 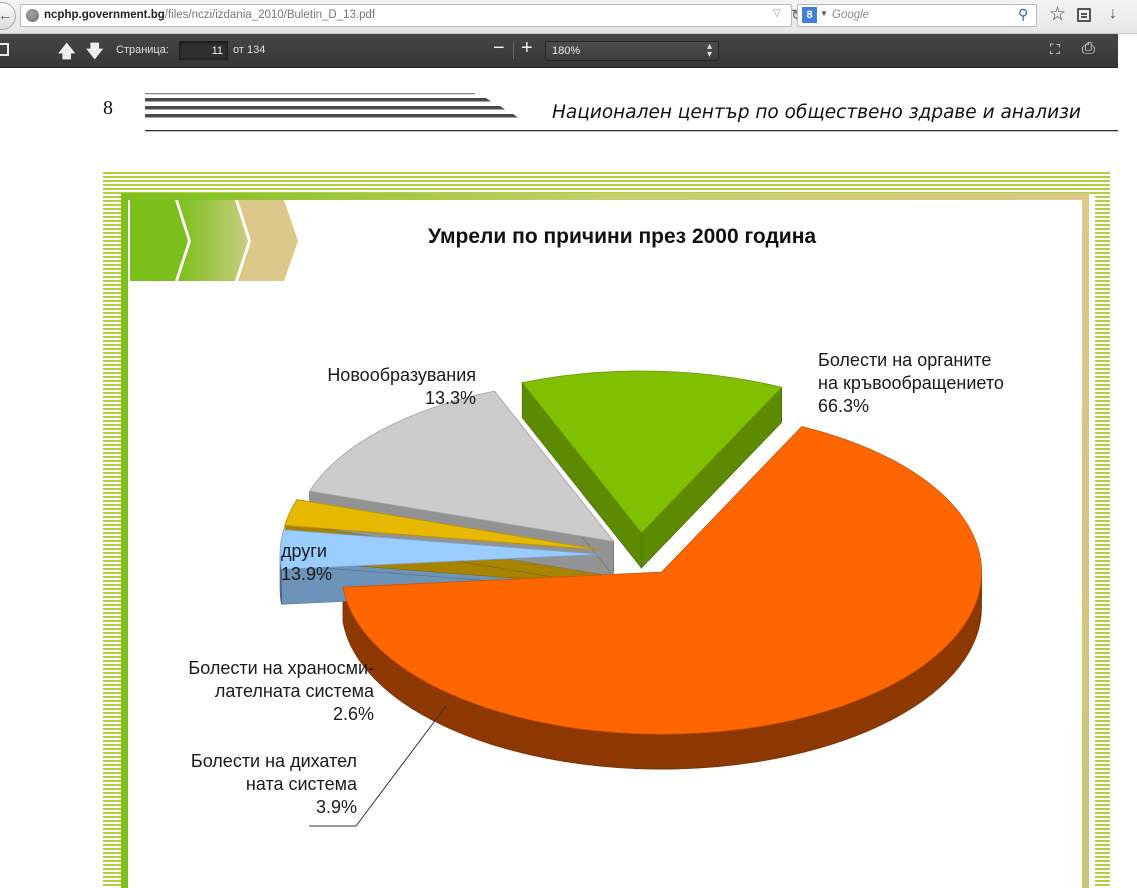 I want to click on search-box: 8 ▼ ⚲, so click(x=917, y=15).